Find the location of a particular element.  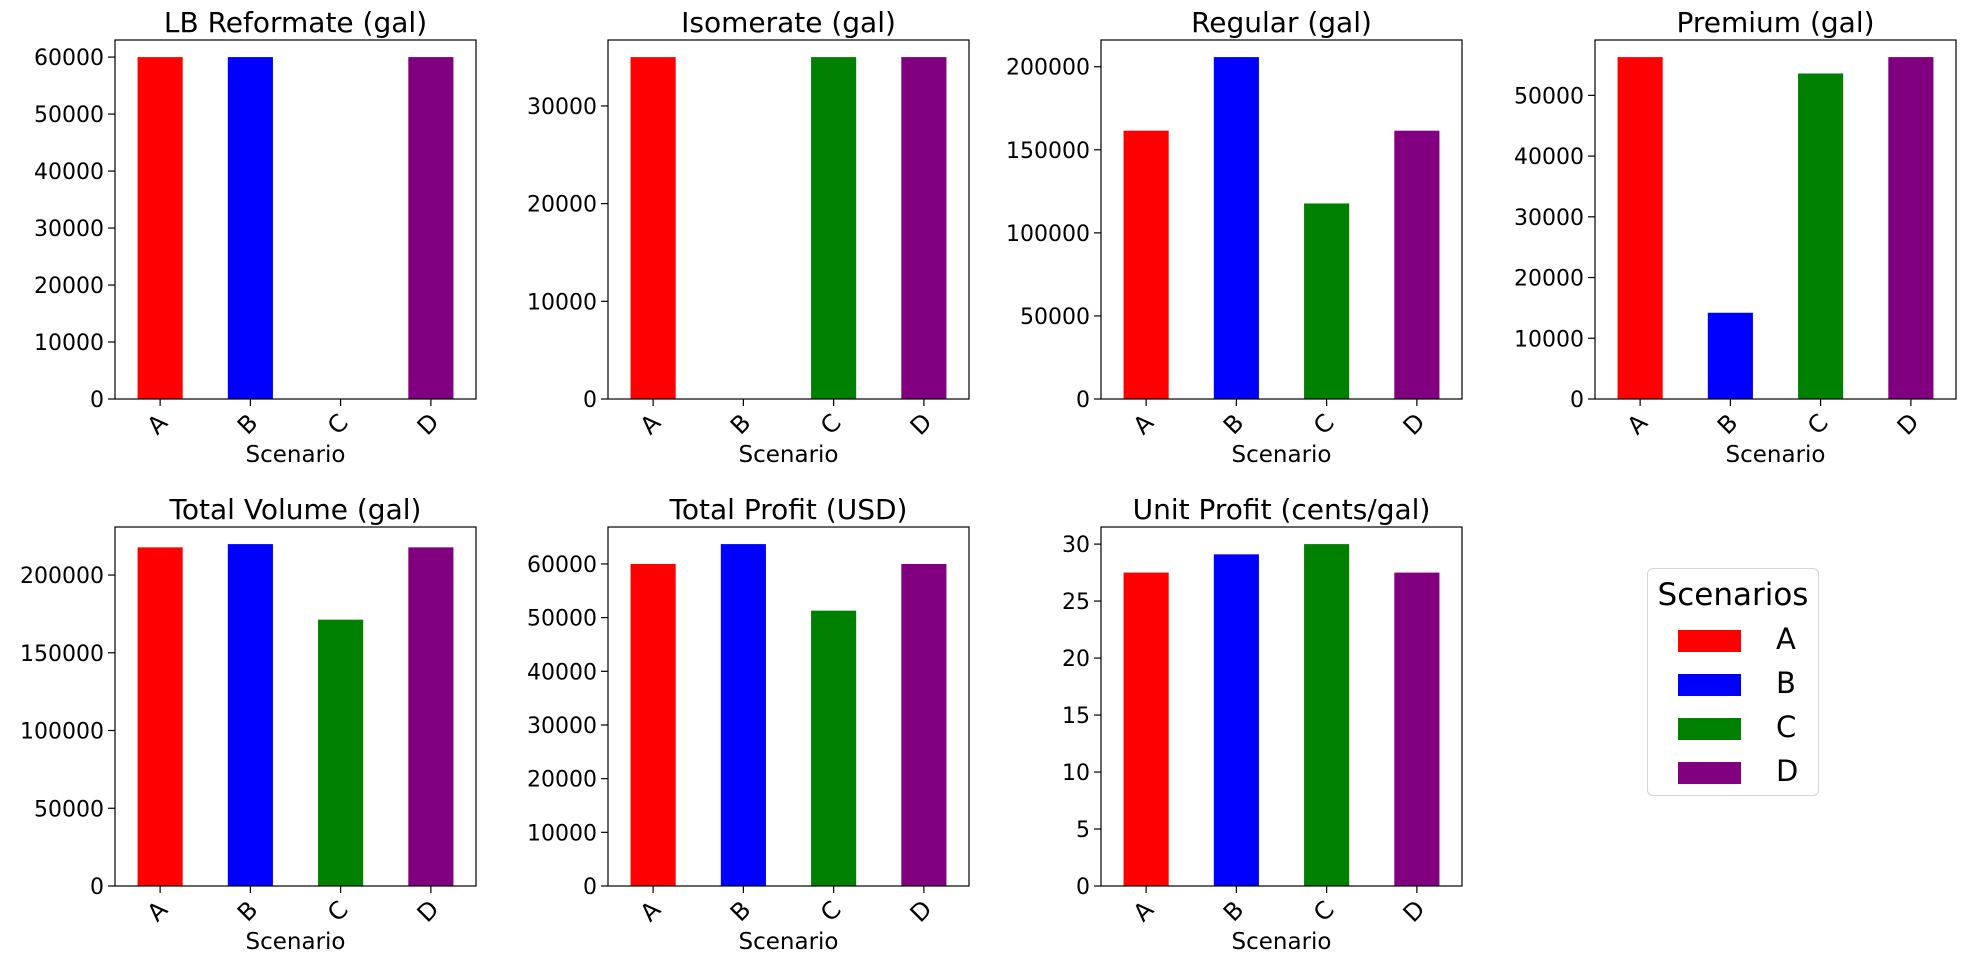

legend-label-b: B is located at coordinates (1786, 683).